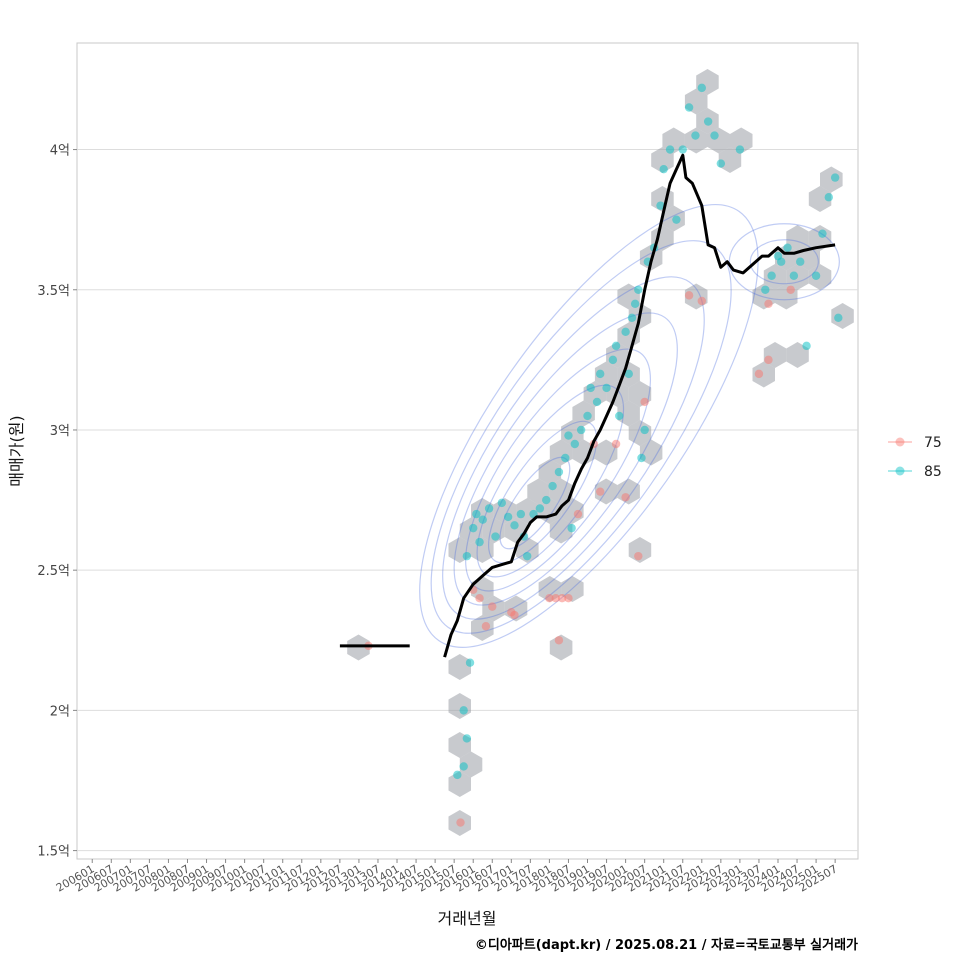 The height and width of the screenshot is (960, 960). Describe the element at coordinates (467, 918) in the screenshot. I see `x-axis-title: 거래년월` at that location.